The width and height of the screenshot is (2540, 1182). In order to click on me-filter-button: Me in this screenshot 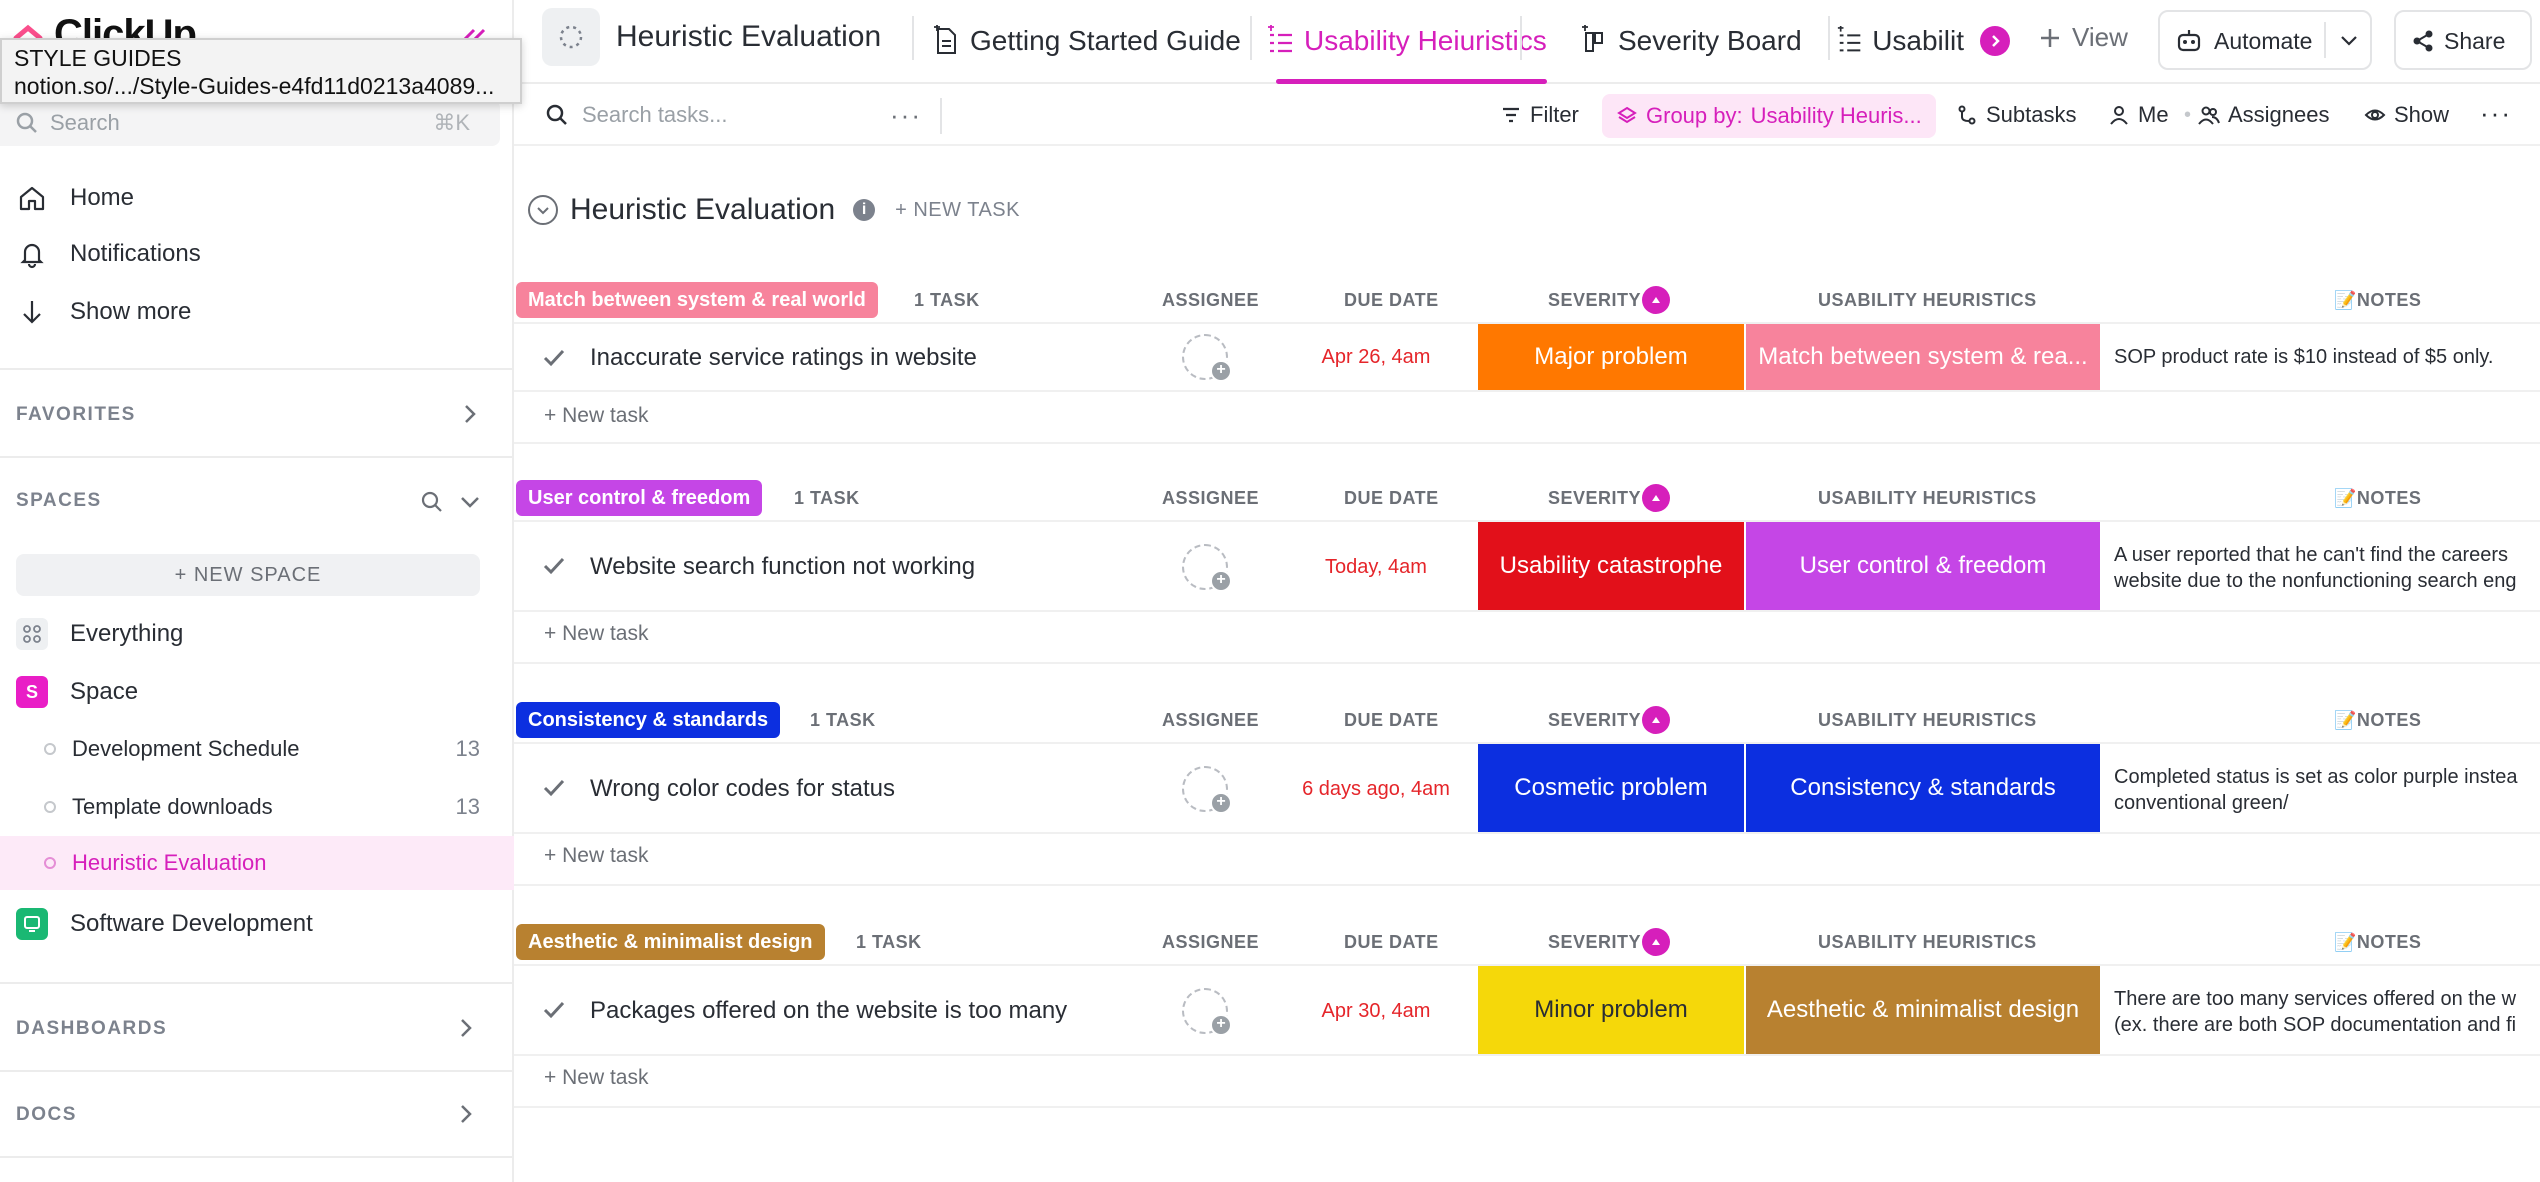, I will do `click(2138, 115)`.